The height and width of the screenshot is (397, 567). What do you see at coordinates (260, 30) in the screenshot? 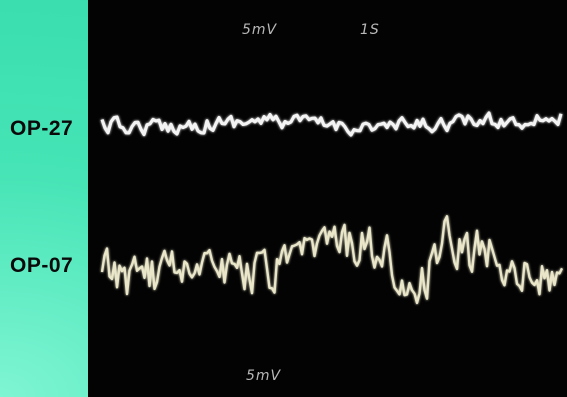
I see `top-voltage-scale: 5mV` at bounding box center [260, 30].